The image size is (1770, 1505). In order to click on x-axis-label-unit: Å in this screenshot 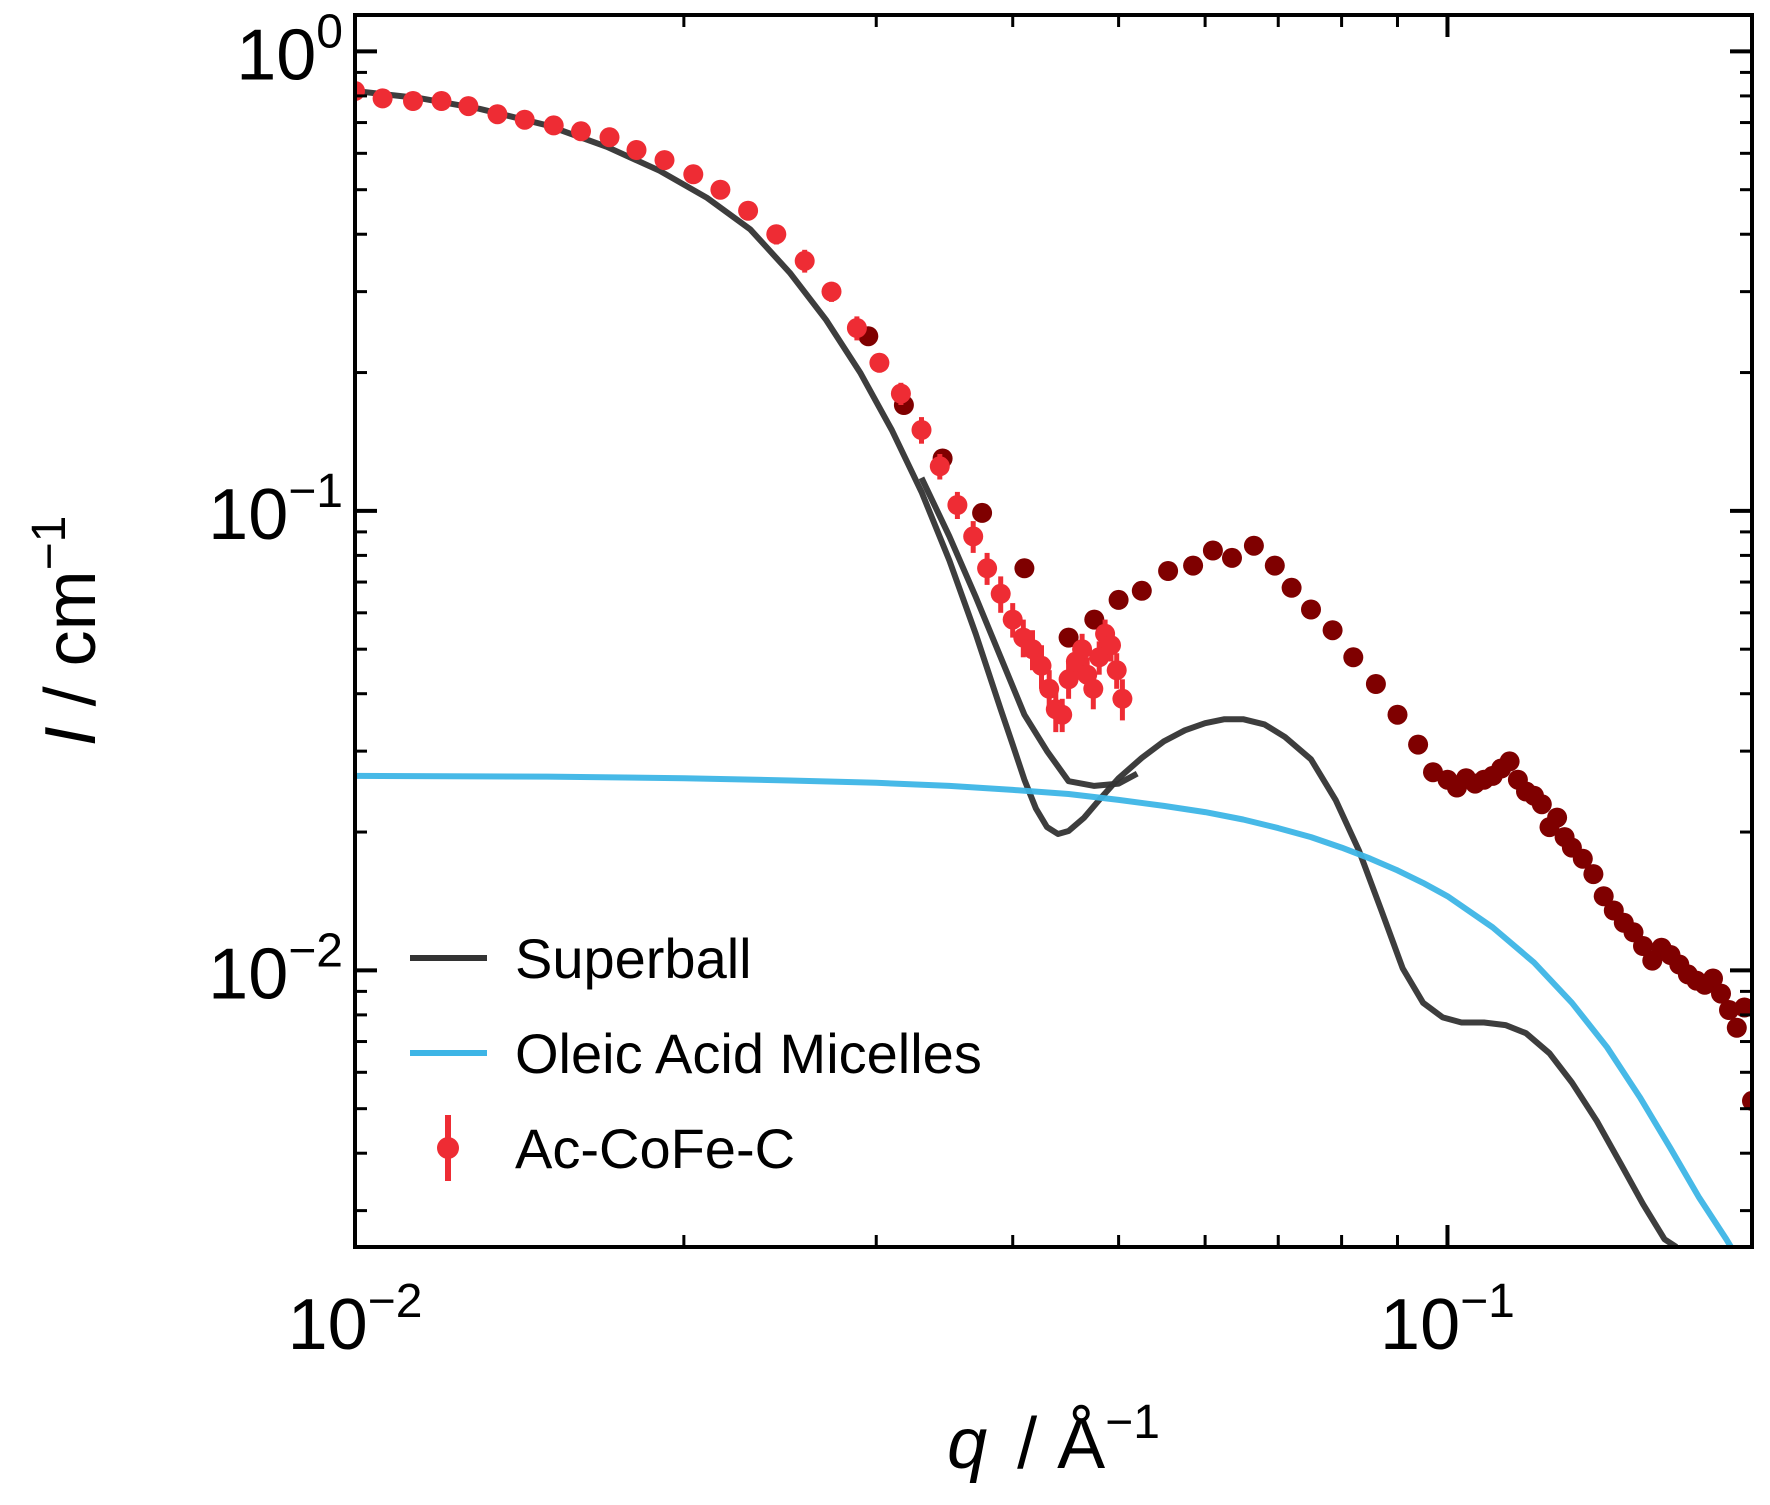, I will do `click(1081, 1444)`.